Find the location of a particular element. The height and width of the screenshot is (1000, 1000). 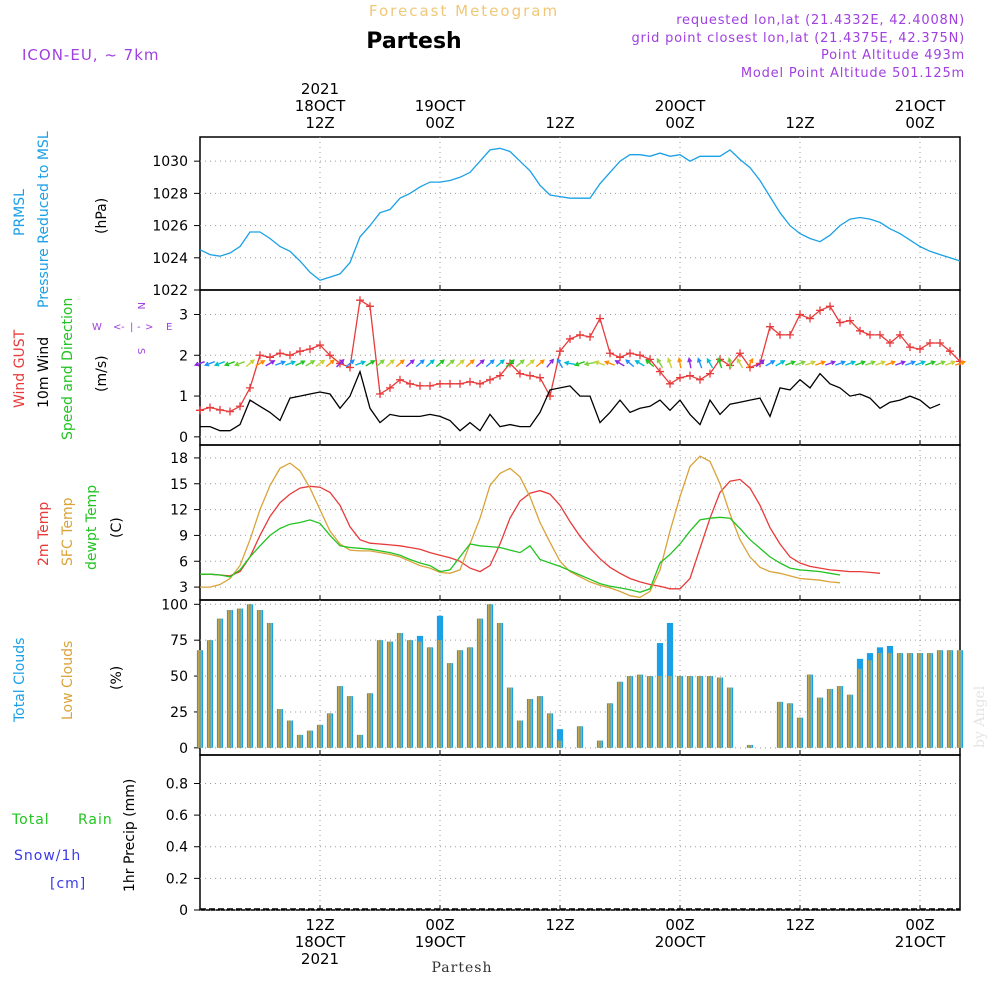

clouds-legend: Total Clouds Low Clouds (%) is located at coordinates (68, 680).